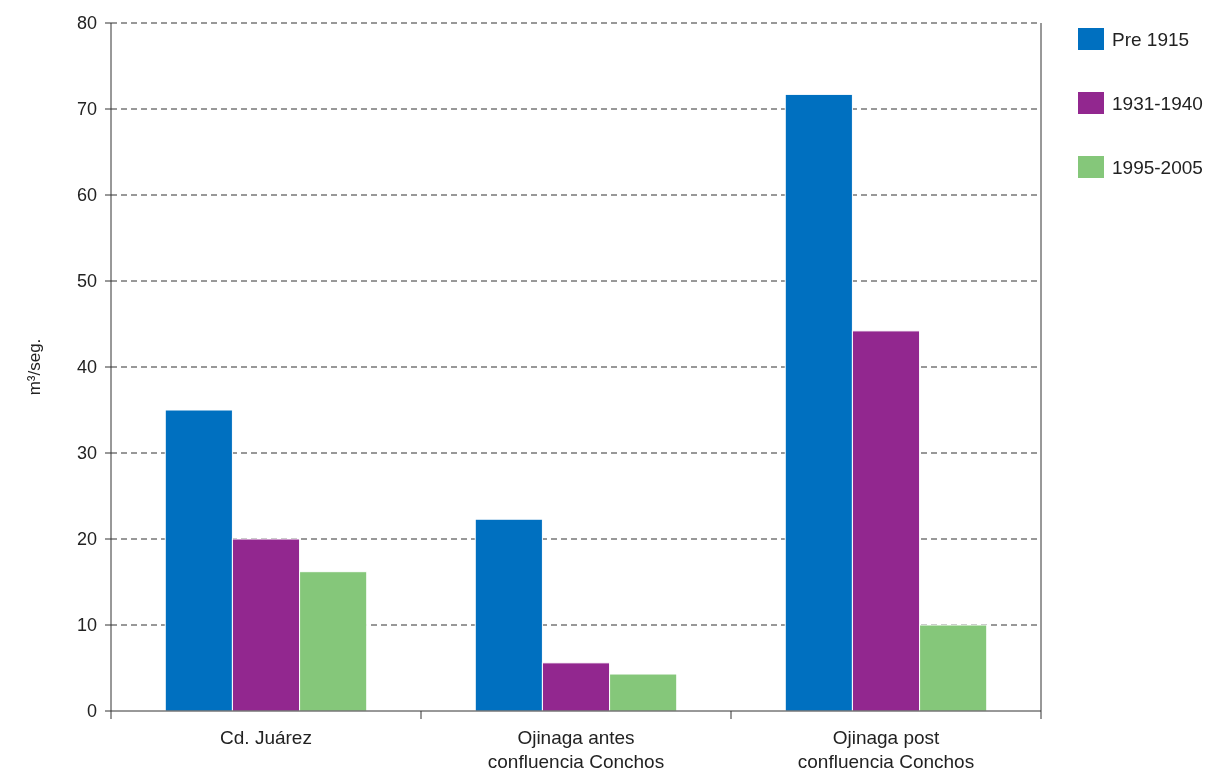 Image resolution: width=1229 pixels, height=776 pixels. I want to click on y-tick-label: 80, so click(86, 23).